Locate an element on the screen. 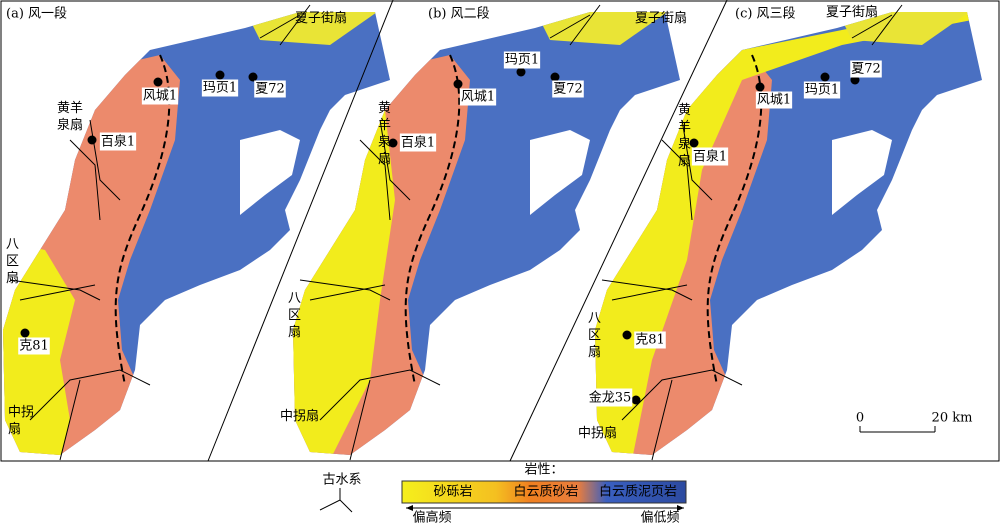 Image resolution: width=1000 pixels, height=526 pixels. fan-boundary is located at coordinates (432, 220).